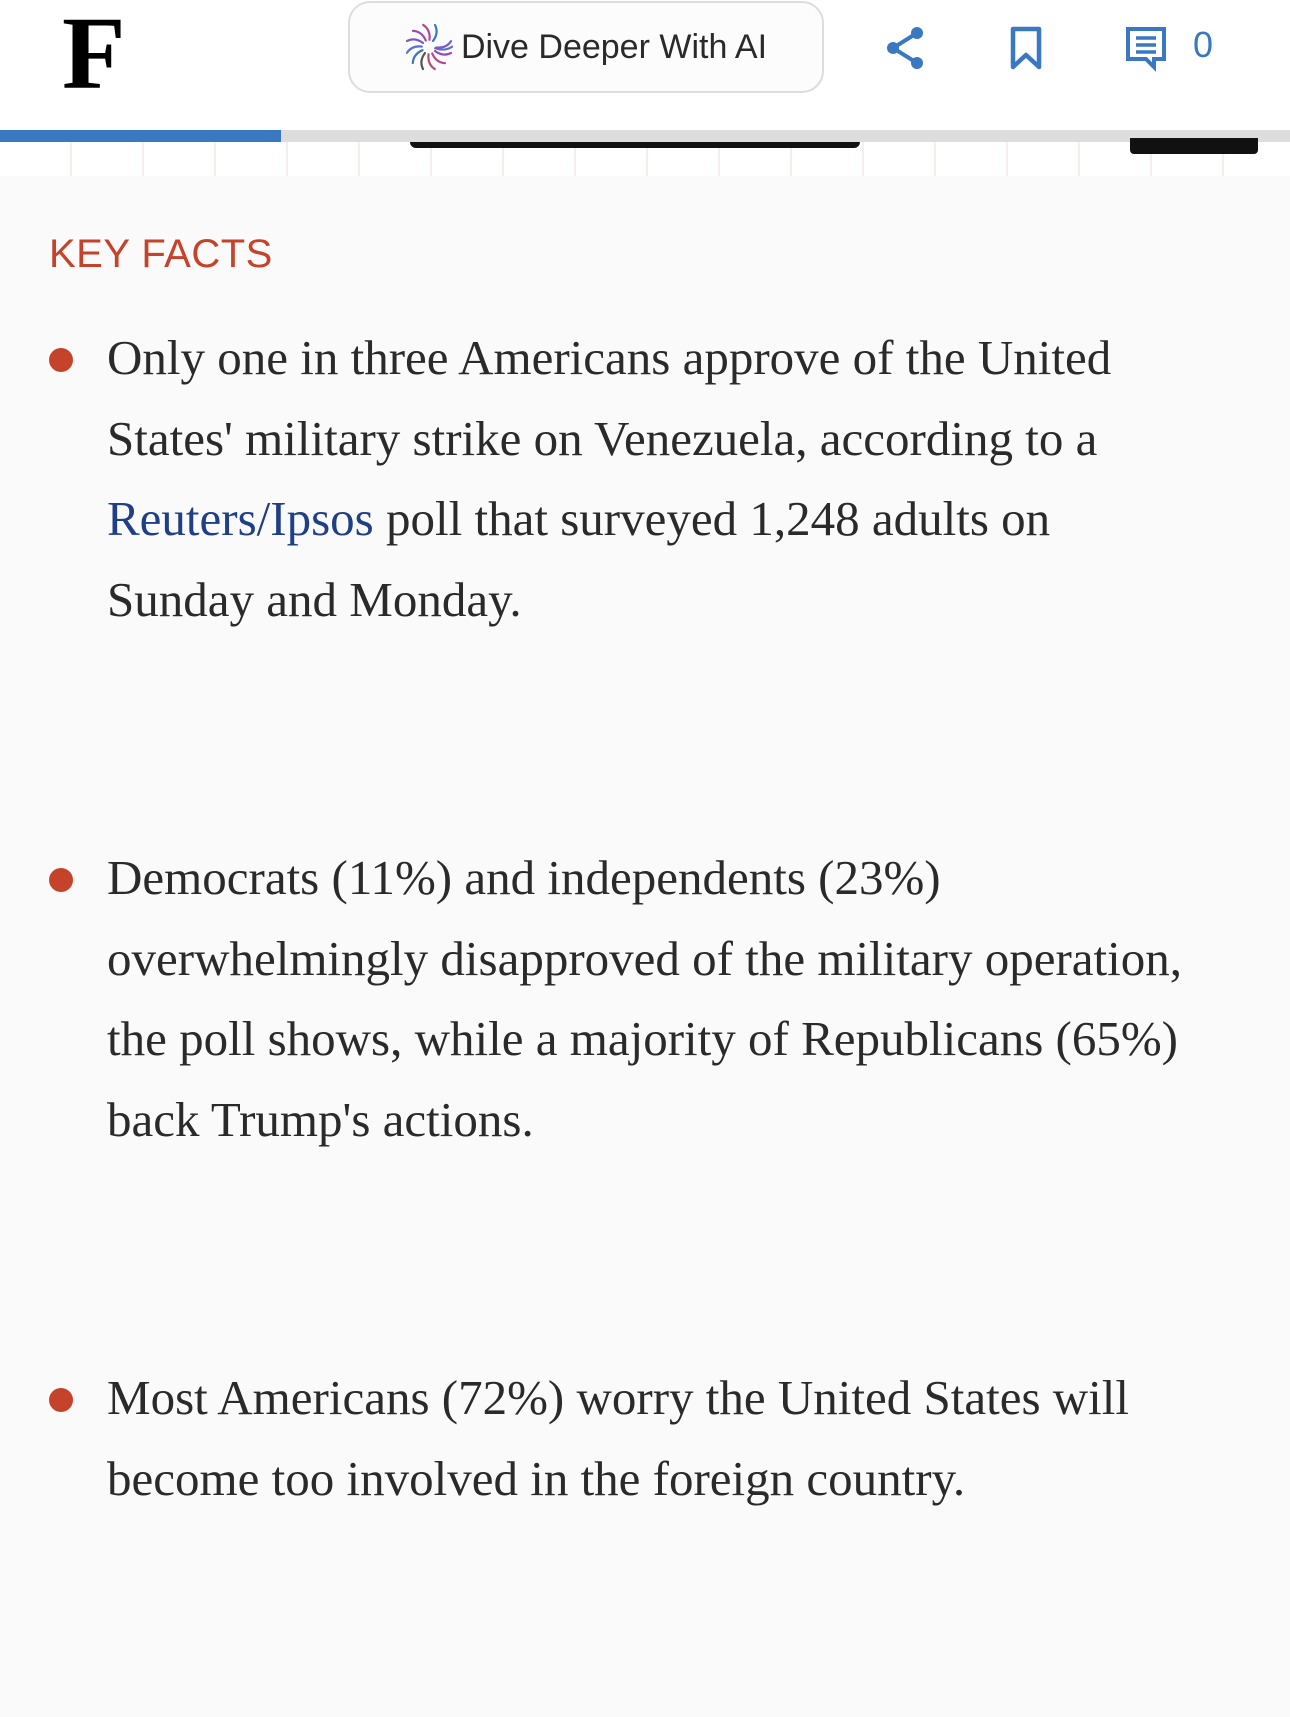 The width and height of the screenshot is (1290, 1717). I want to click on key-facts-heading: KEY FACTS, so click(161, 254).